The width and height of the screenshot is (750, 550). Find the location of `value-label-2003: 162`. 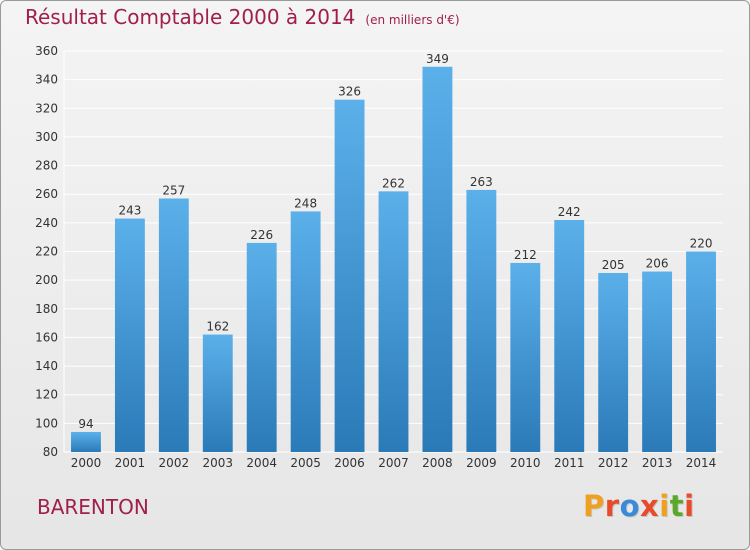

value-label-2003: 162 is located at coordinates (217, 327).